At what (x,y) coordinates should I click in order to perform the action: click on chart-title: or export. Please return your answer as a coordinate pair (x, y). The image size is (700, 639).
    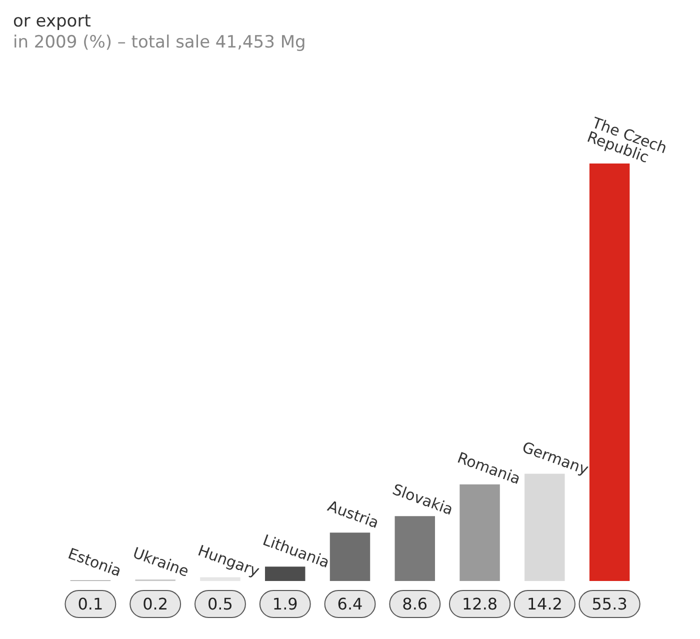
    Looking at the image, I should click on (52, 22).